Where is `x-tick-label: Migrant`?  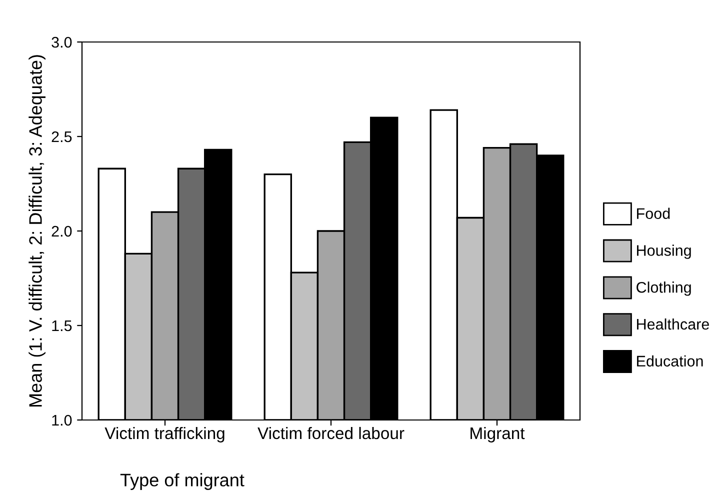 x-tick-label: Migrant is located at coordinates (497, 434).